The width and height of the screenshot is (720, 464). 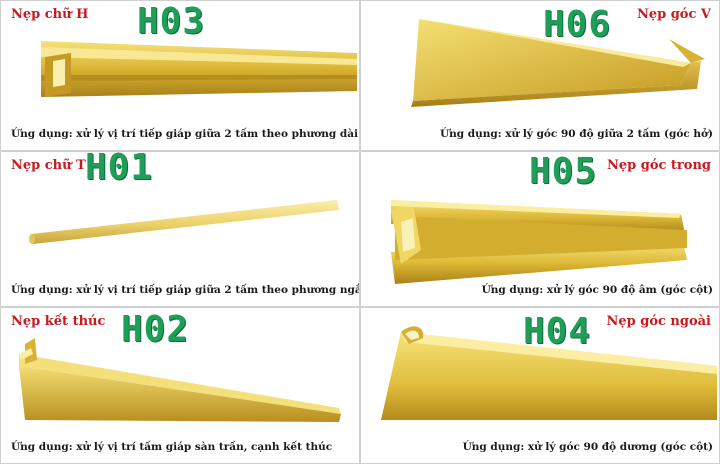 I want to click on product-name: Nẹp chữ H, so click(x=50, y=14).